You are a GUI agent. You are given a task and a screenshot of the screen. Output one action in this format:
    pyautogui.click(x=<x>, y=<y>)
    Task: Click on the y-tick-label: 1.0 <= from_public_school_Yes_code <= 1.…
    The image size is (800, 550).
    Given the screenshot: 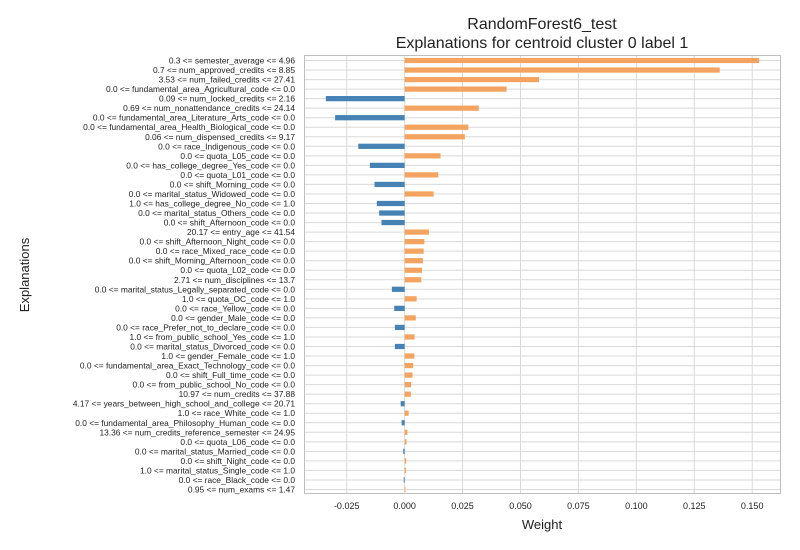 What is the action you would take?
    pyautogui.click(x=213, y=337)
    